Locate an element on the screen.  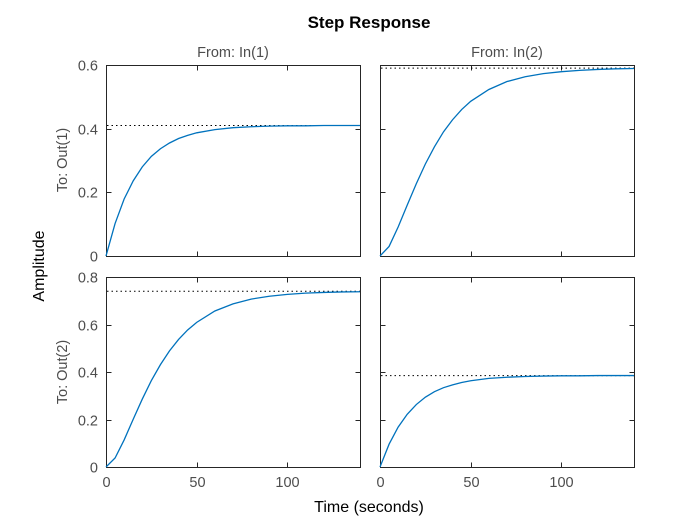
column-label-in1: From: In(1) is located at coordinates (233, 53).